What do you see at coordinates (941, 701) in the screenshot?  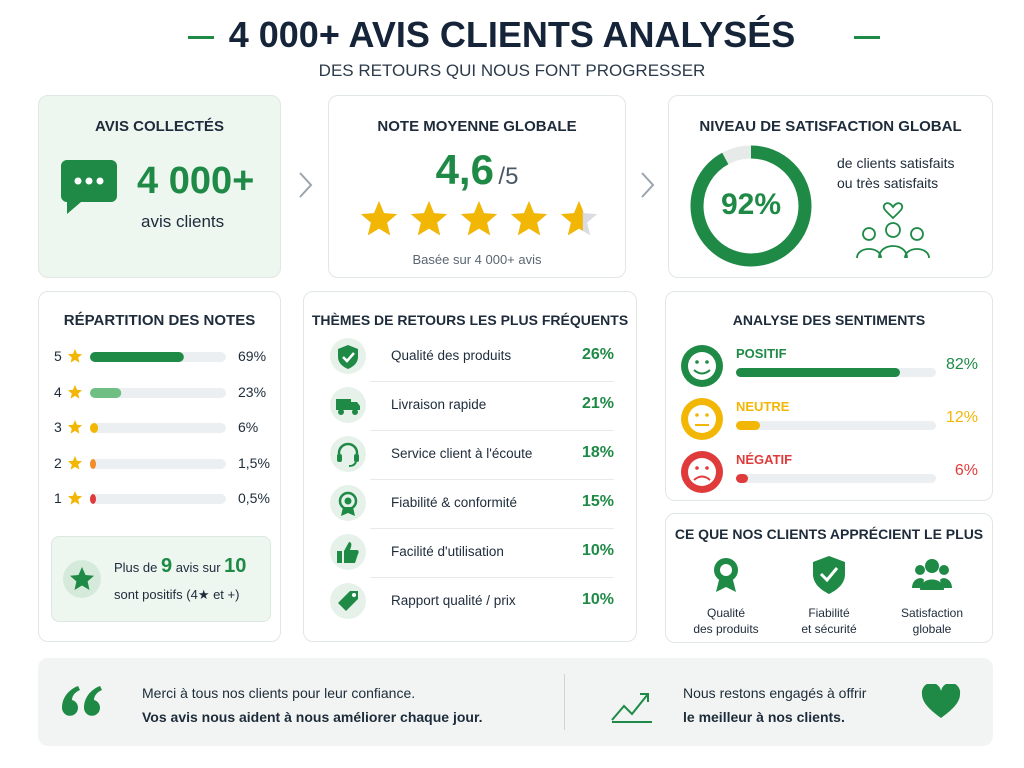 I see `heart-icon` at bounding box center [941, 701].